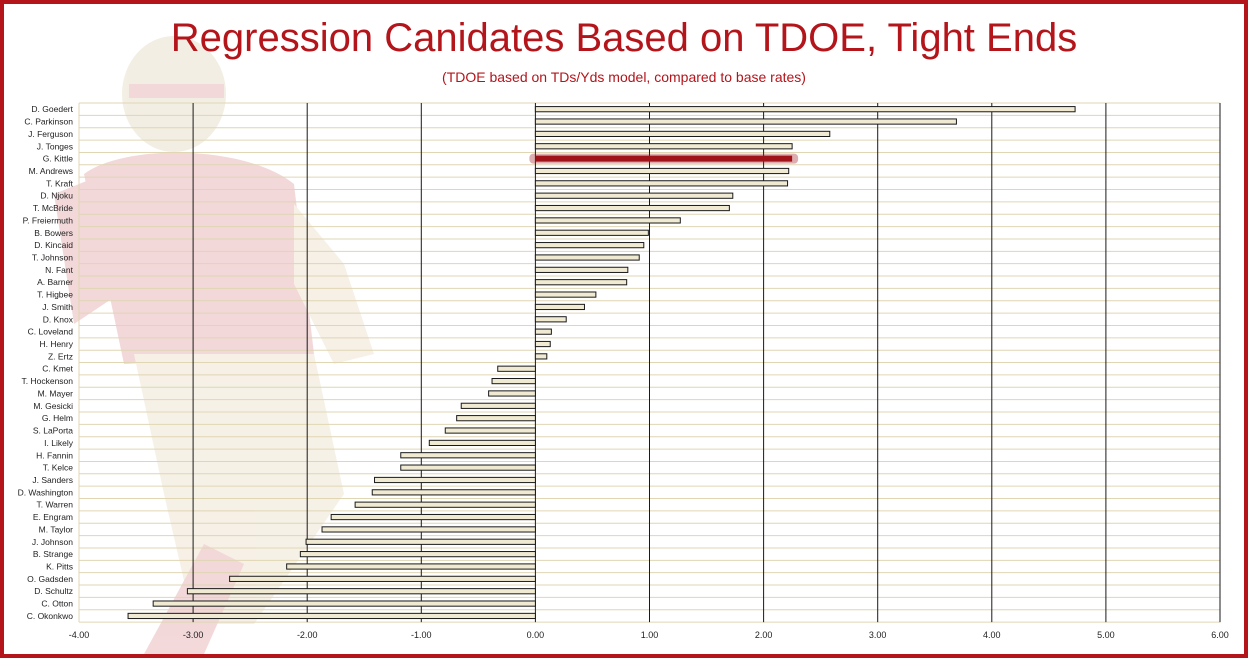  I want to click on category-label: N. Fant, so click(59, 270).